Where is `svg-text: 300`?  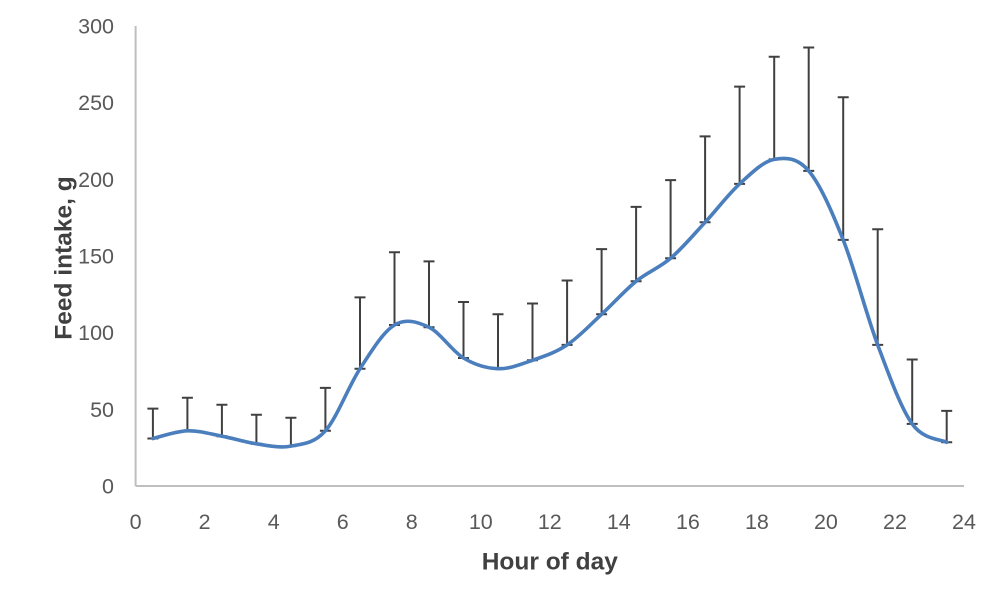
svg-text: 300 is located at coordinates (96, 27).